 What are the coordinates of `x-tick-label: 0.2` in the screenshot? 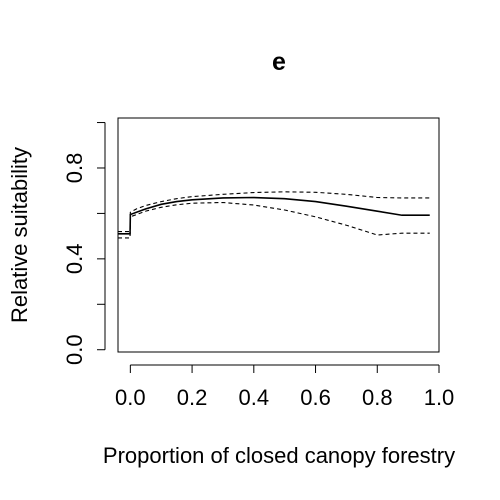 It's located at (192, 397).